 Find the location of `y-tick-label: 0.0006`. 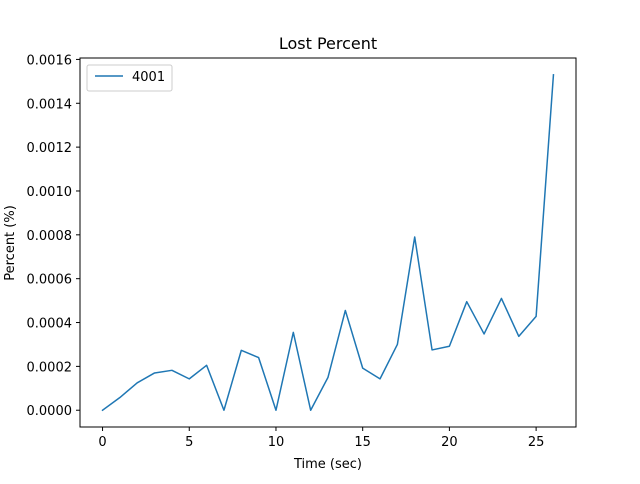

y-tick-label: 0.0006 is located at coordinates (50, 280).